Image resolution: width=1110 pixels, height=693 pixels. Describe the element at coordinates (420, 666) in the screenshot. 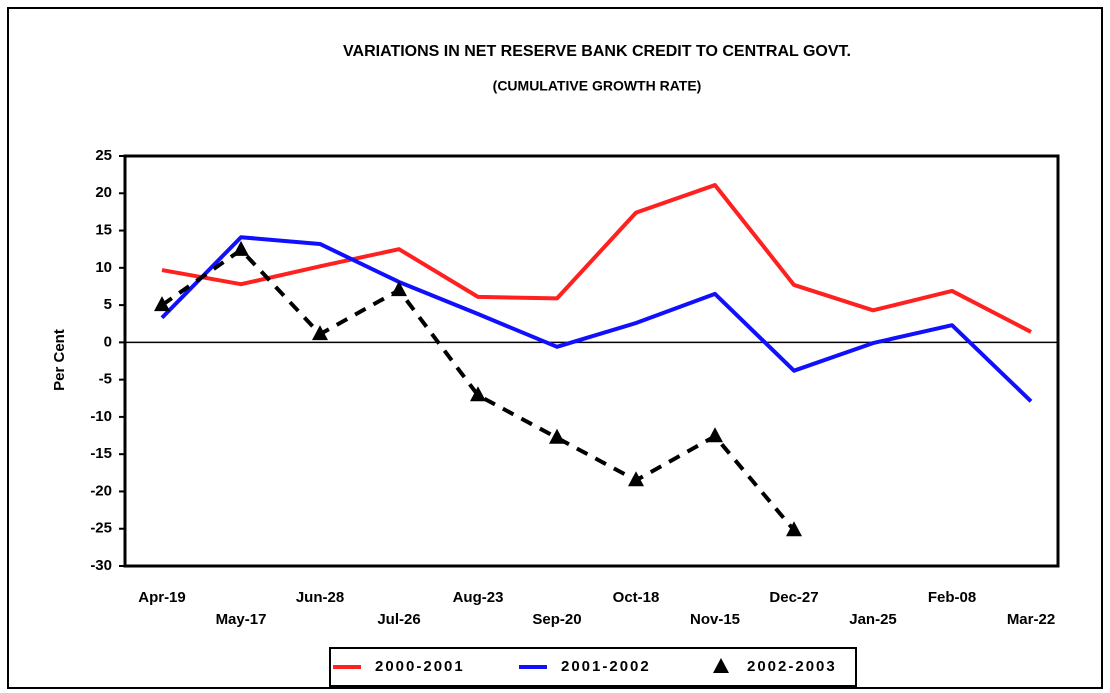

I see `legend-label: 2000-2001` at that location.